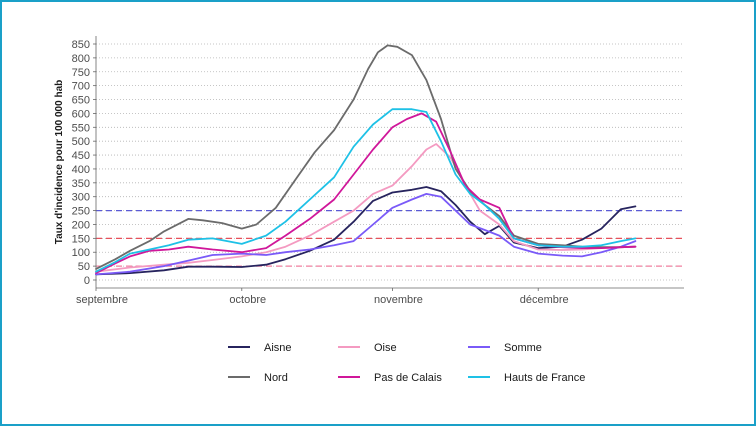  Describe the element at coordinates (102, 300) in the screenshot. I see `x-tick-label: septembre` at that location.